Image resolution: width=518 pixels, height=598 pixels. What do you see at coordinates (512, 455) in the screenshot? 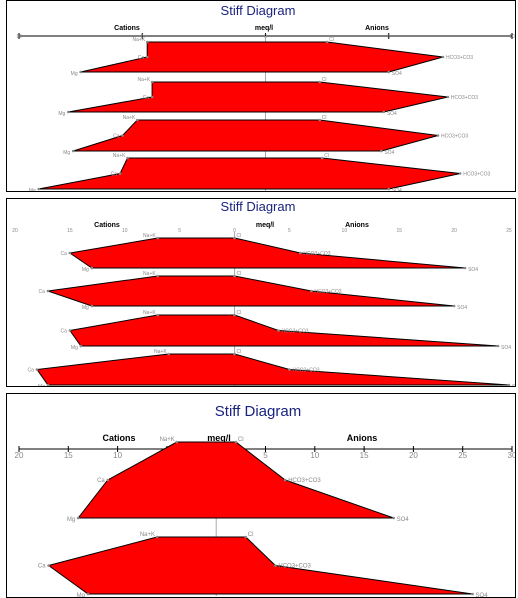
I see `x-tick-label: 30` at bounding box center [512, 455].